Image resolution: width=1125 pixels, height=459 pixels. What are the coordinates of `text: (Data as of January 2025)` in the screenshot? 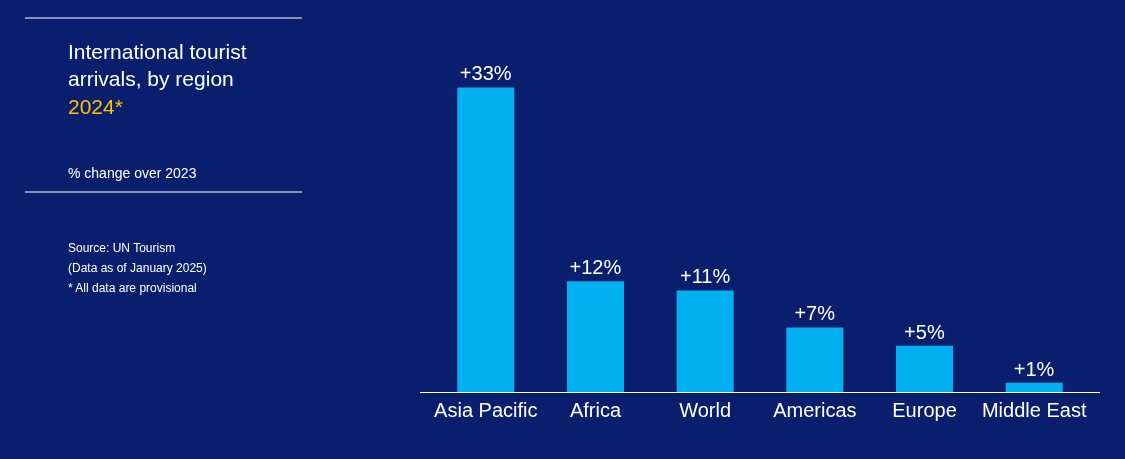 It's located at (137, 268).